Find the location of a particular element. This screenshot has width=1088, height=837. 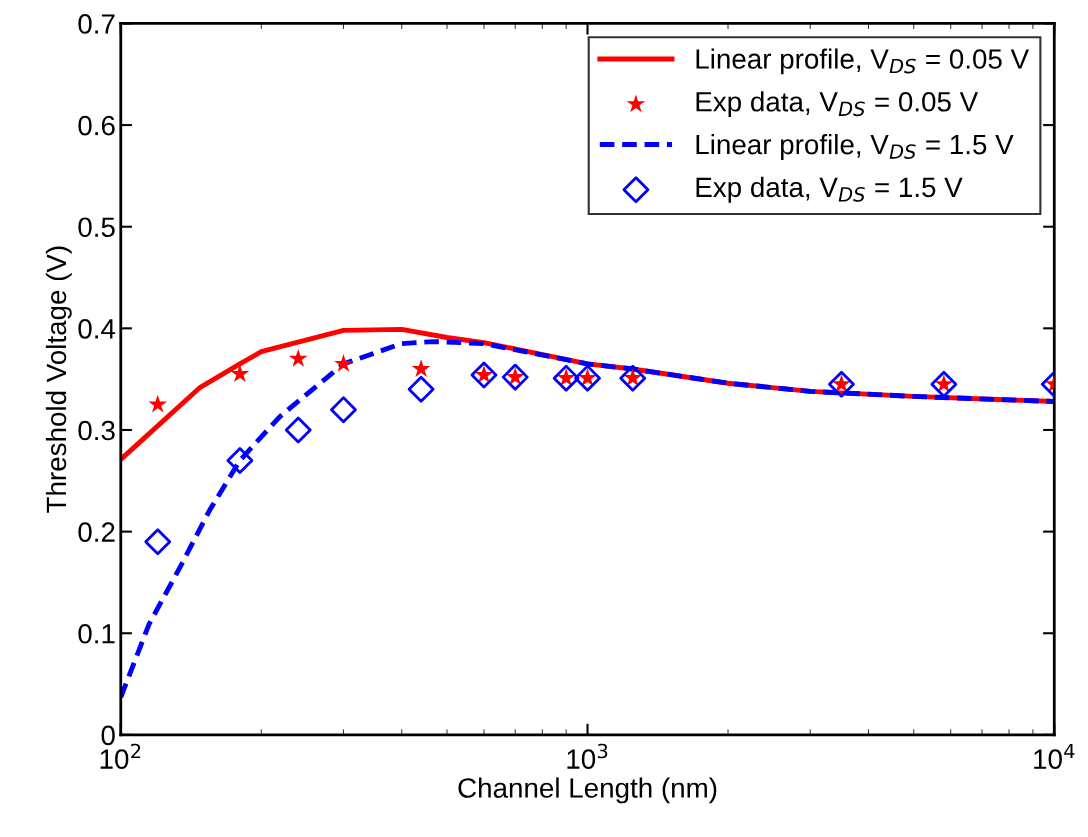

x-axis-title: Channel Length (nm) is located at coordinates (587, 790).